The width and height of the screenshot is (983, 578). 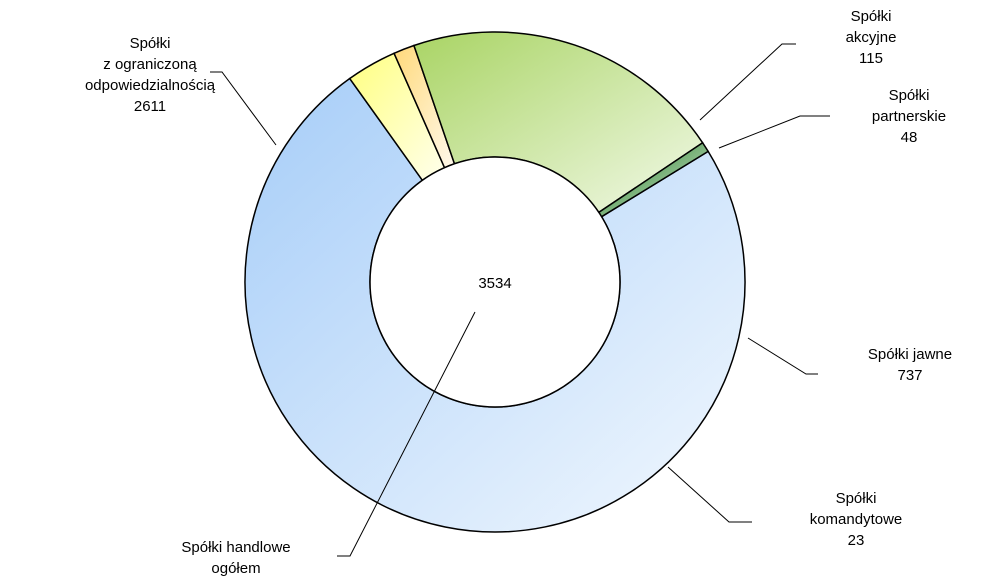 I want to click on leader-line-spolki-komandytowe, so click(x=709, y=494).